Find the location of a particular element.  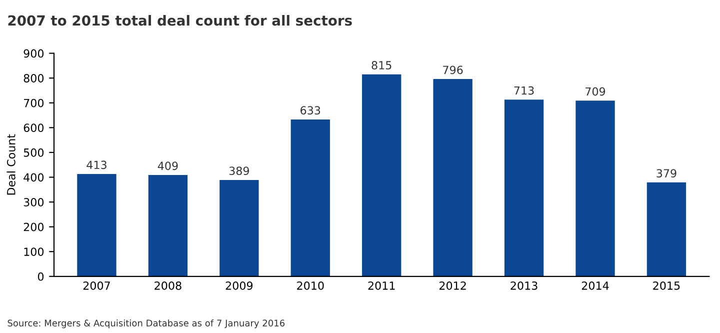

x-tick-label: 2015 is located at coordinates (666, 285).